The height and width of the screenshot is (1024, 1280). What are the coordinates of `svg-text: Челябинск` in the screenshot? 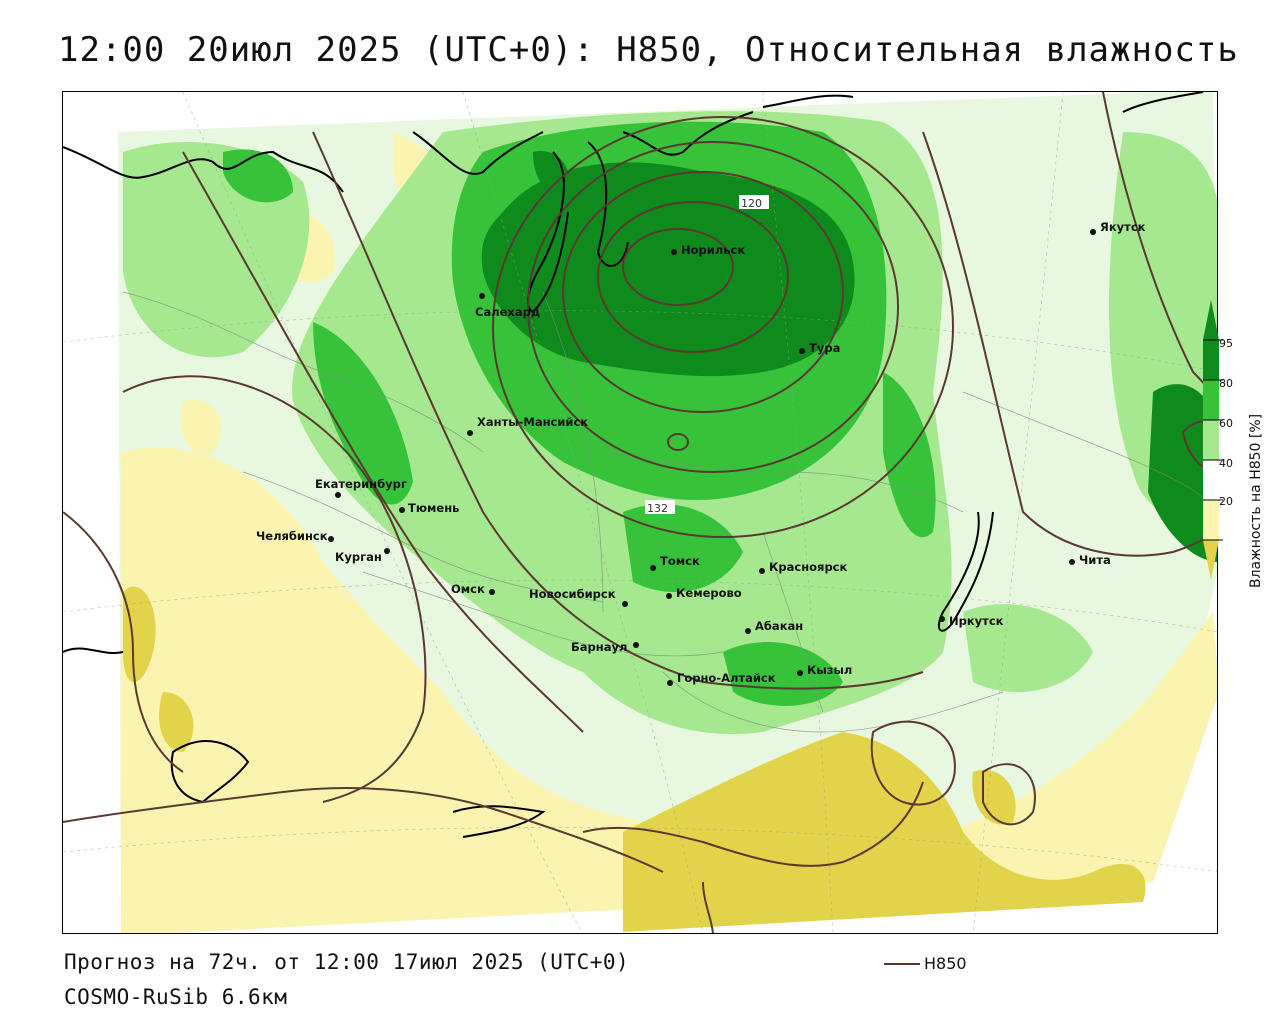 It's located at (292, 536).